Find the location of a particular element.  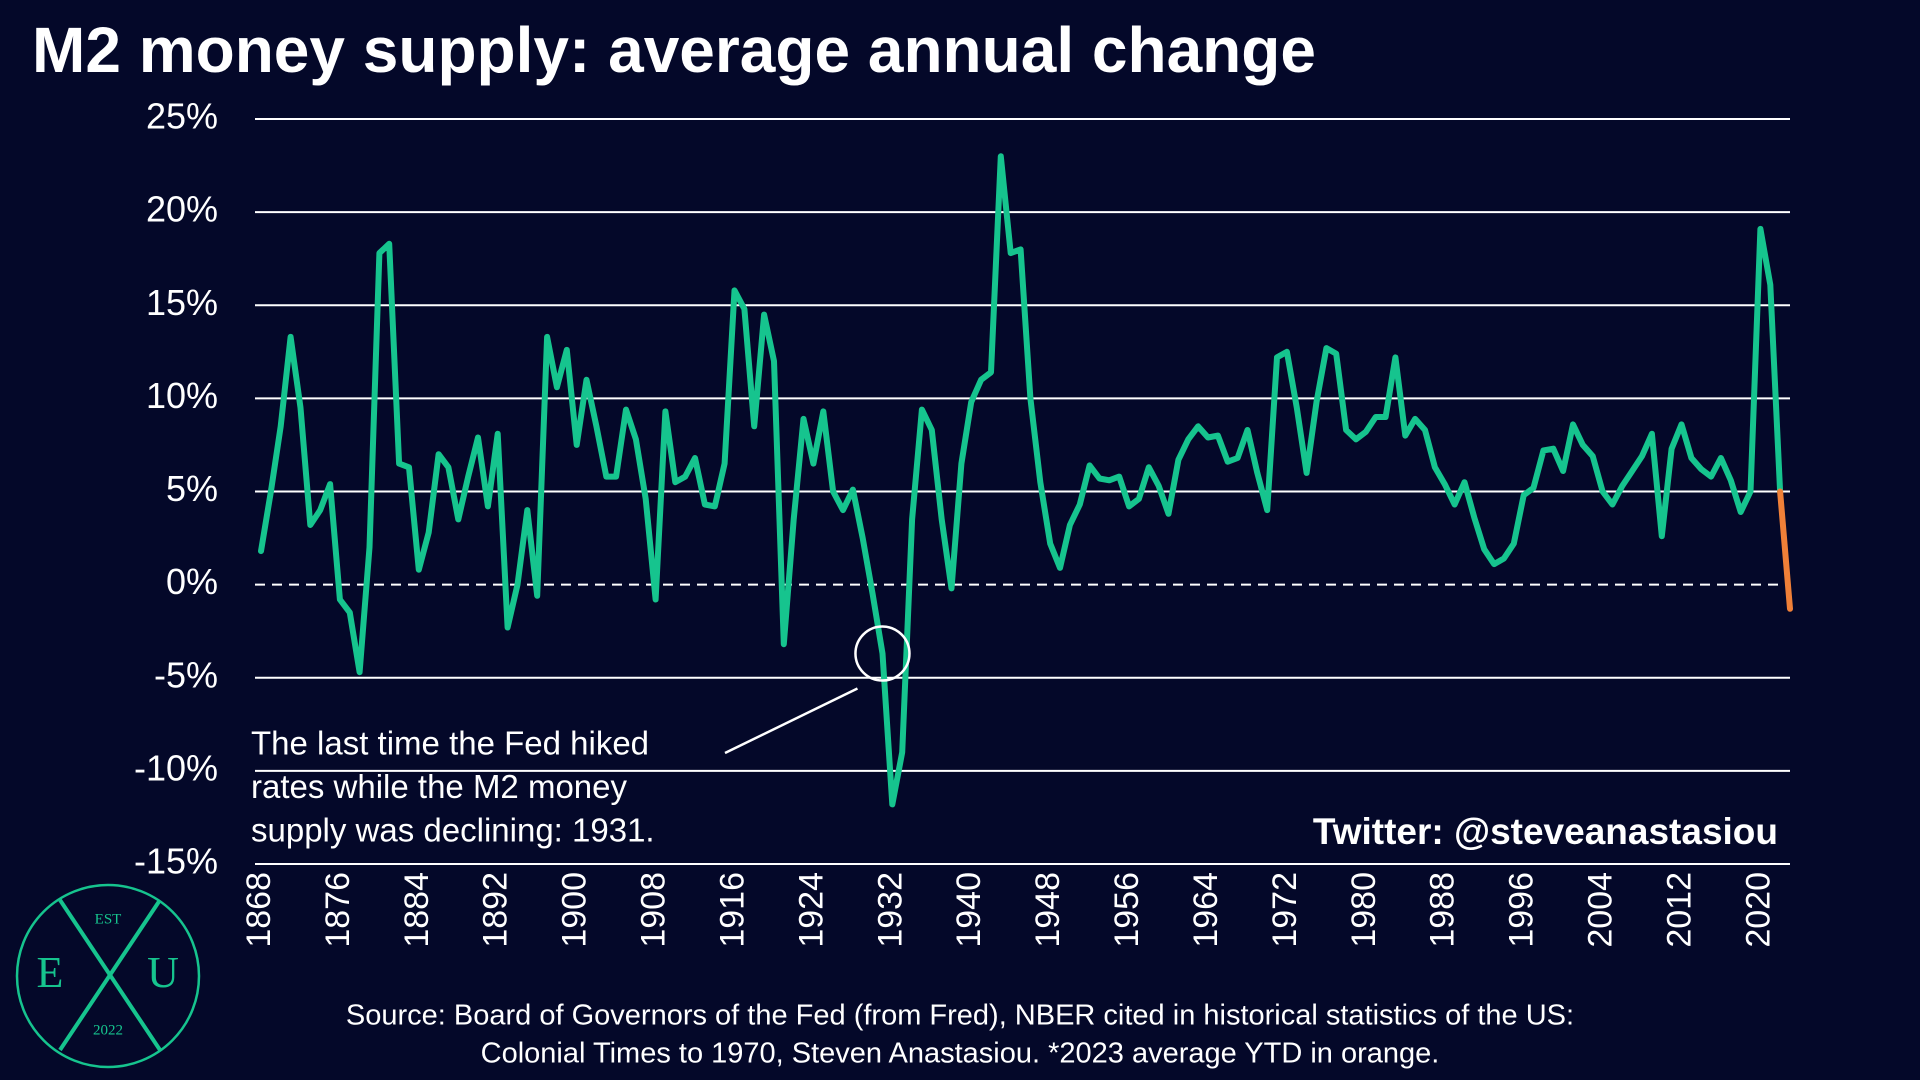

logo-cross is located at coordinates (110, 975).